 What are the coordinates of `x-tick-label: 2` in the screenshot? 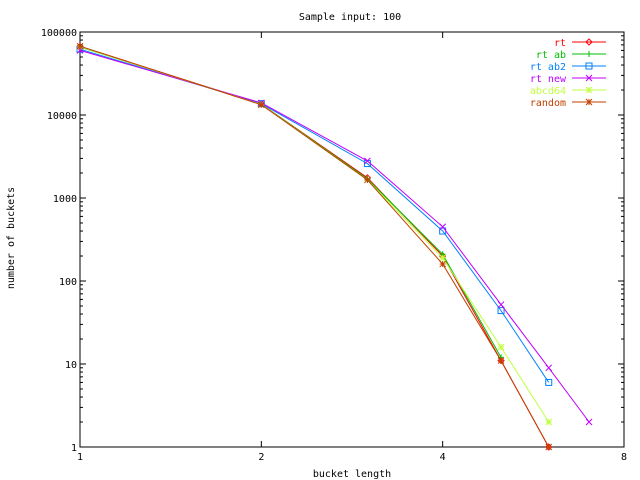 It's located at (261, 457).